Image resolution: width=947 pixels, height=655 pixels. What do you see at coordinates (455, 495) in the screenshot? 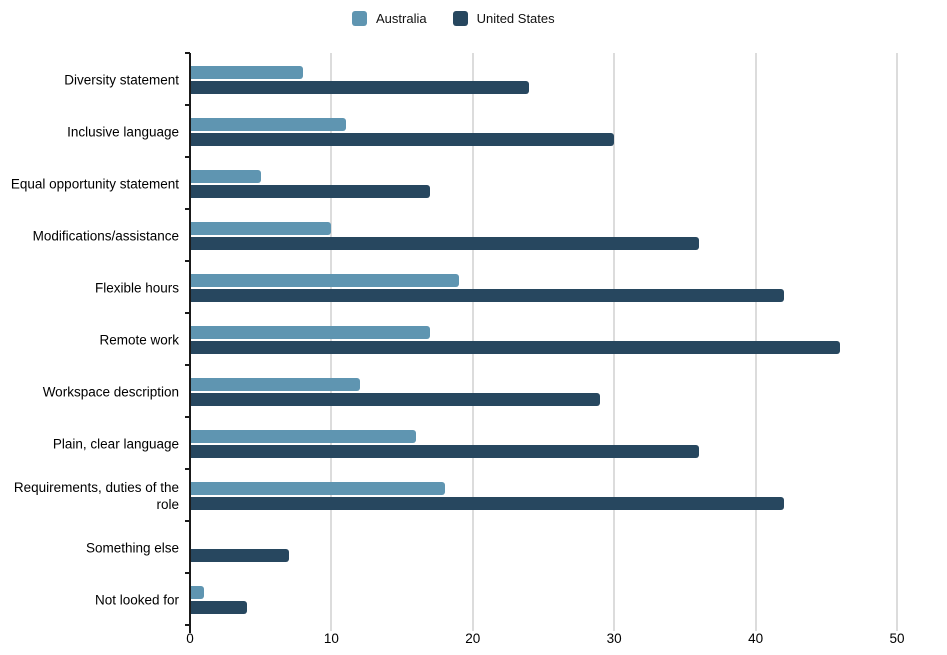
I see `category-row: Requirements, duties of the role` at bounding box center [455, 495].